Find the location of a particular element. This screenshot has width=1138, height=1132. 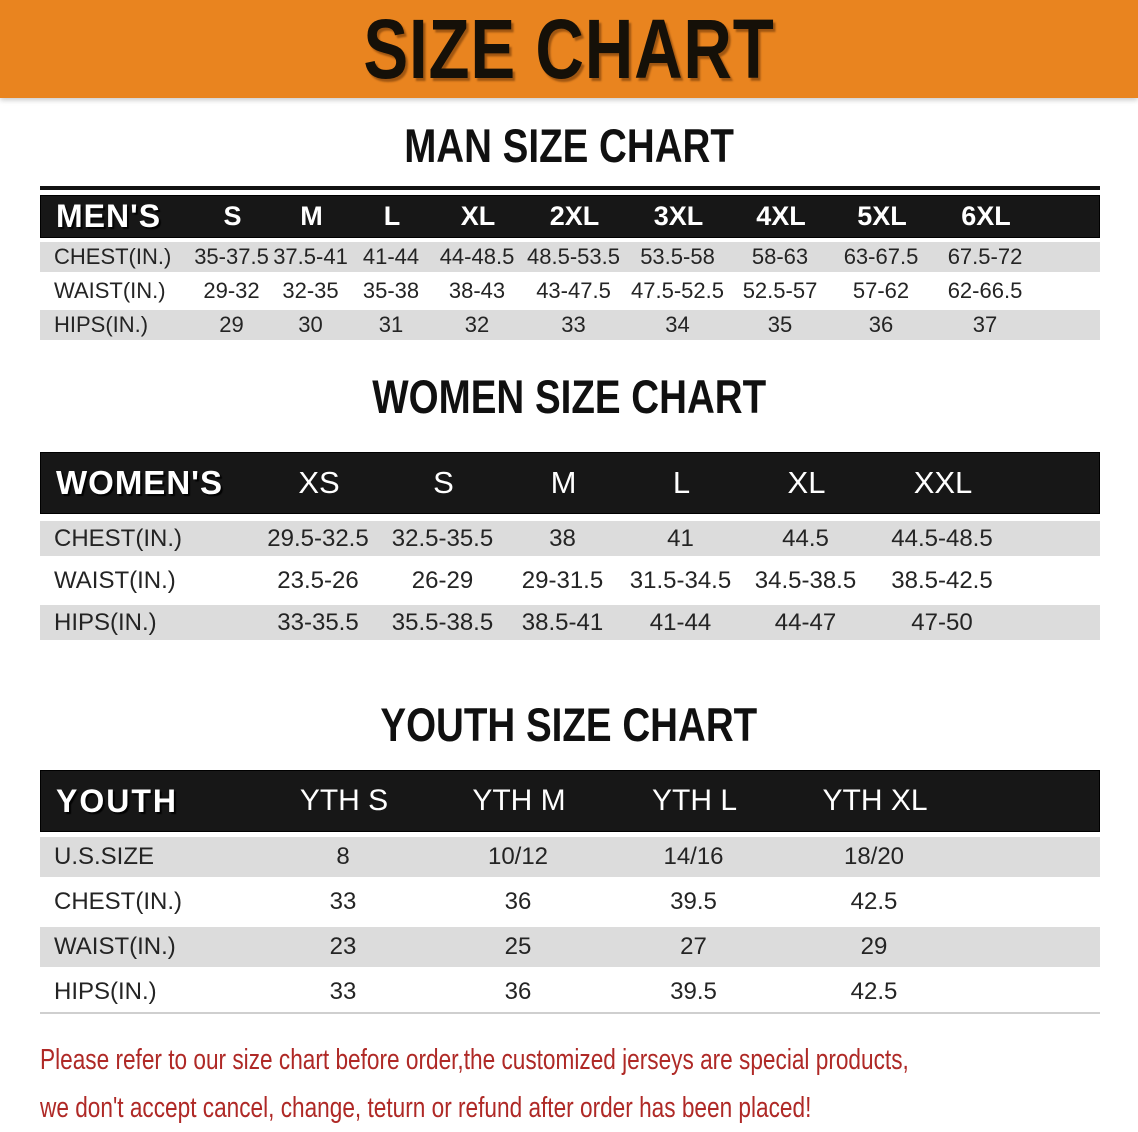

women-section-heading-text: WOMEN SIZE CHART is located at coordinates (569, 397).